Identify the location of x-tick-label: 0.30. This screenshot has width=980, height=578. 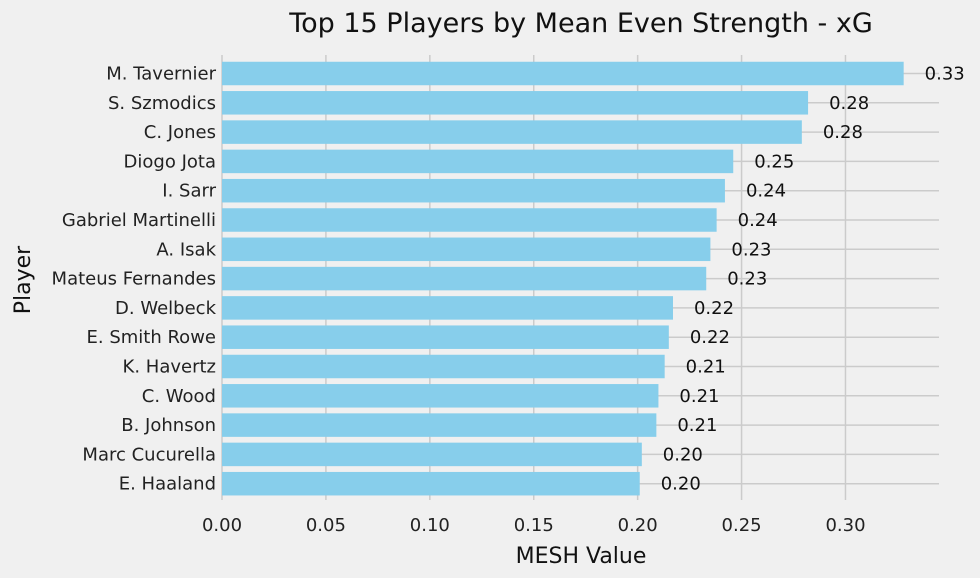
(845, 525).